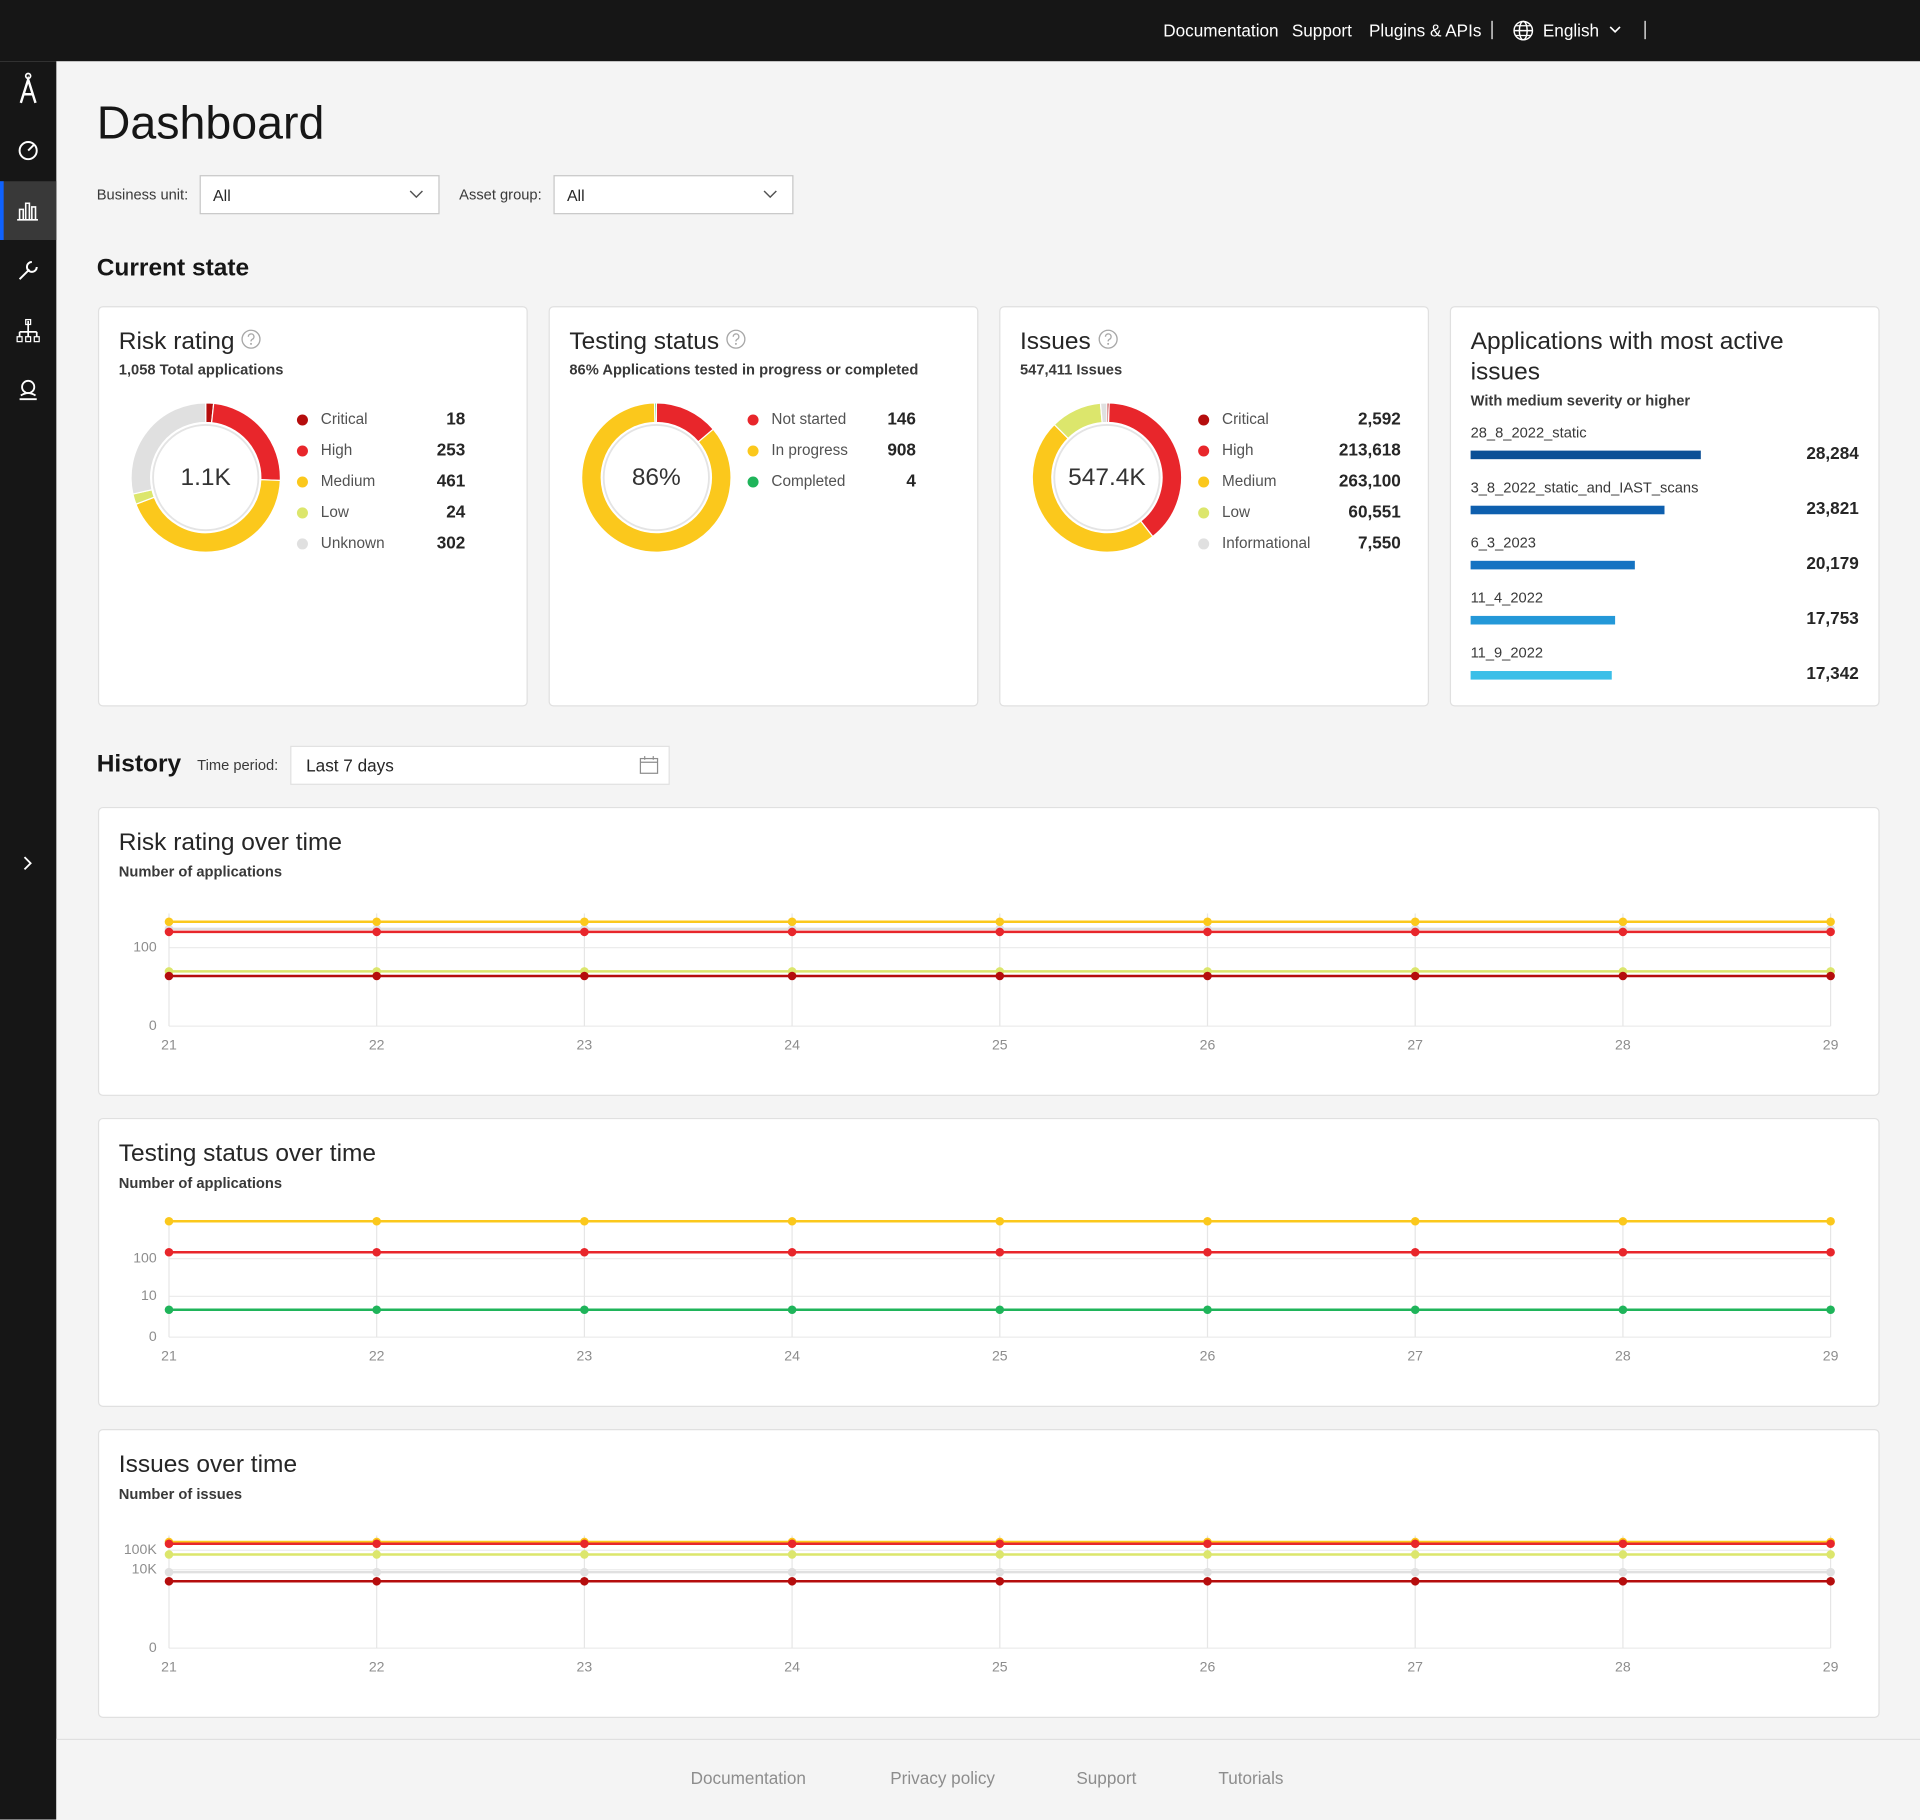 The height and width of the screenshot is (1820, 1920). What do you see at coordinates (1492, 30) in the screenshot?
I see `separator` at bounding box center [1492, 30].